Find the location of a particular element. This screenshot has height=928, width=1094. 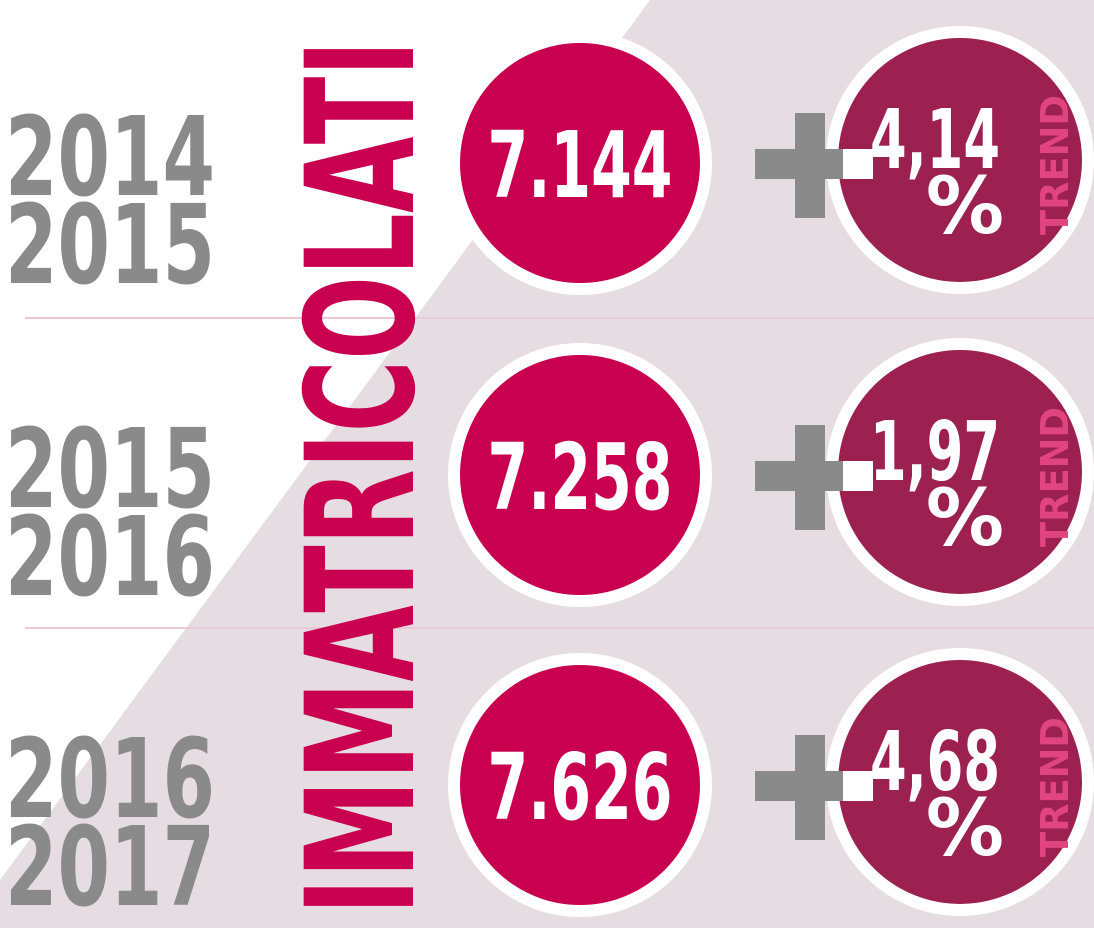

value: 7.258 is located at coordinates (580, 477).